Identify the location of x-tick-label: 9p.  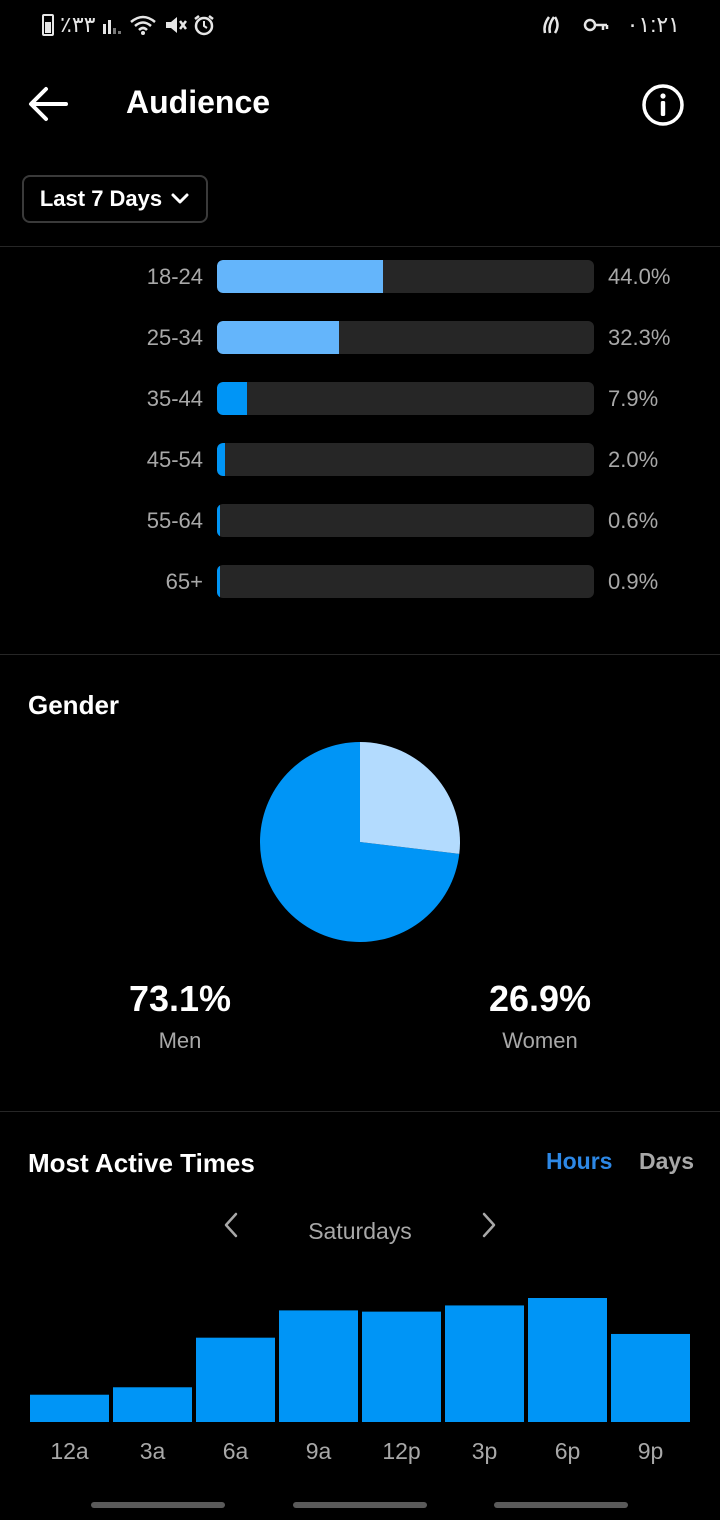
(651, 1451).